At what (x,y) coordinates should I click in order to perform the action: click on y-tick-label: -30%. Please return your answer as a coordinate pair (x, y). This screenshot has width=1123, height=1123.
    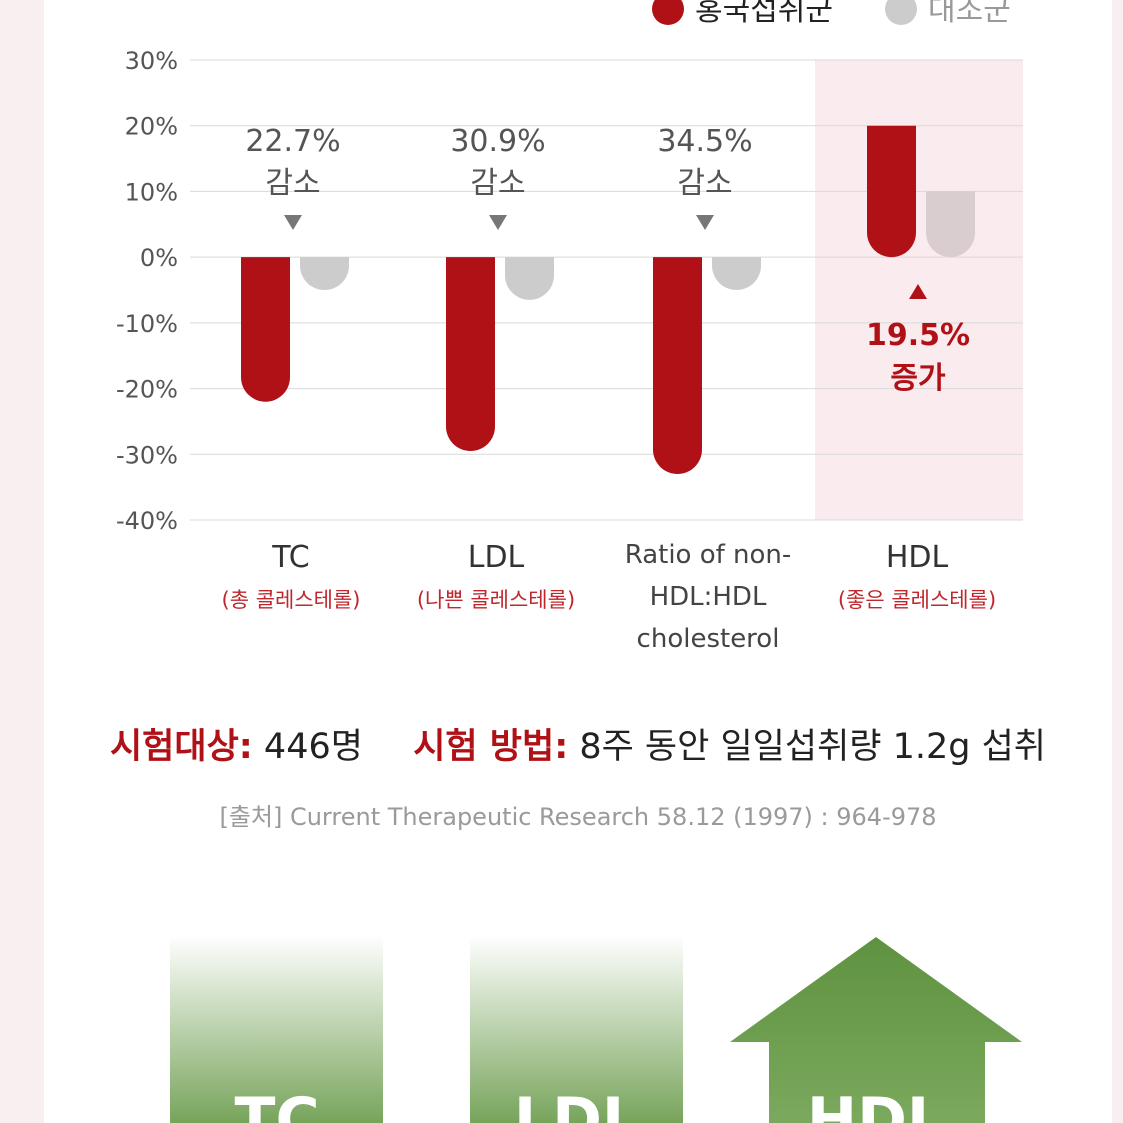
    Looking at the image, I should click on (147, 455).